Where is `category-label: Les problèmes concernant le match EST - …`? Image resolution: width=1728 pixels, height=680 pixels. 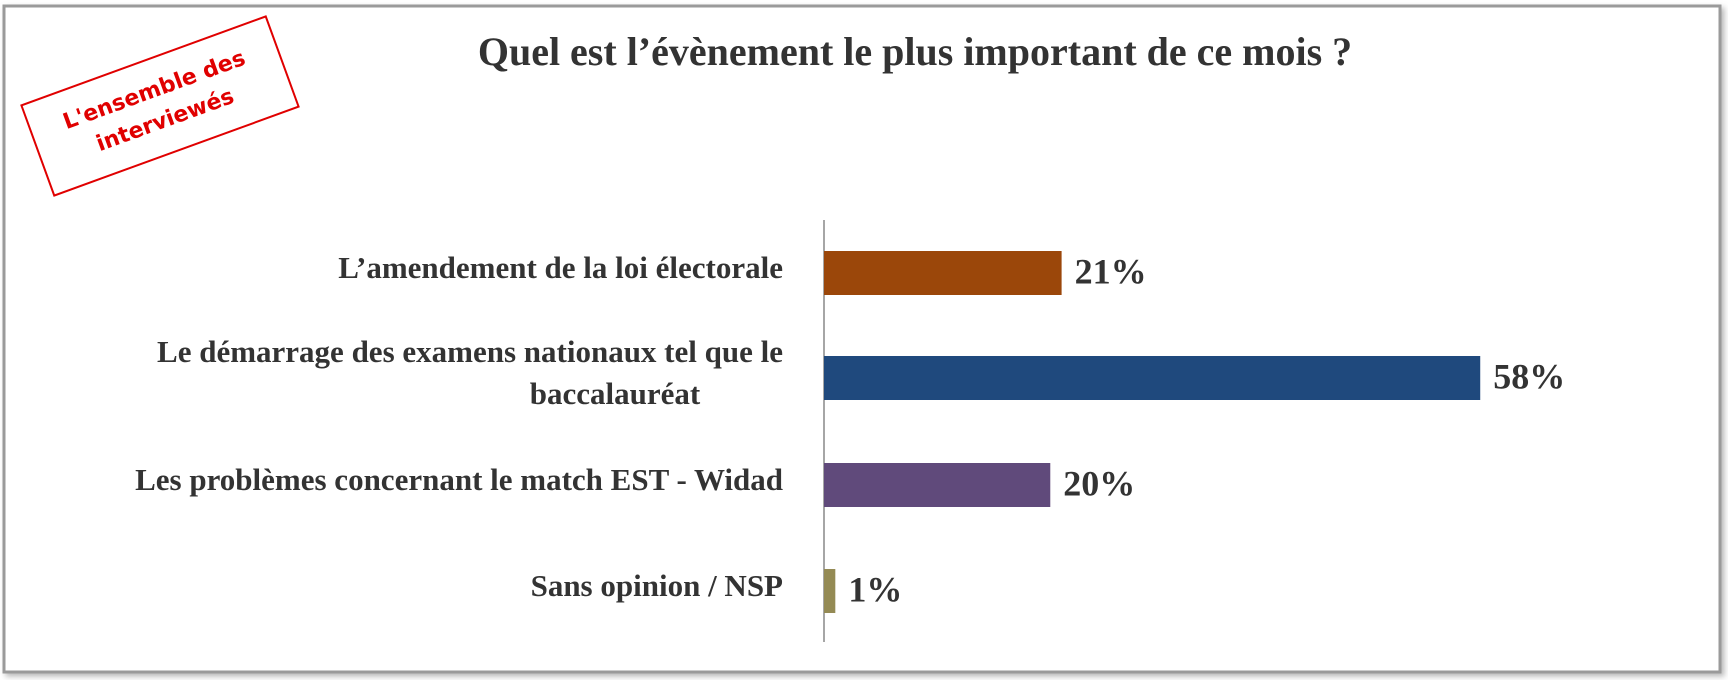
category-label: Les problèmes concernant le match EST - … is located at coordinates (459, 479).